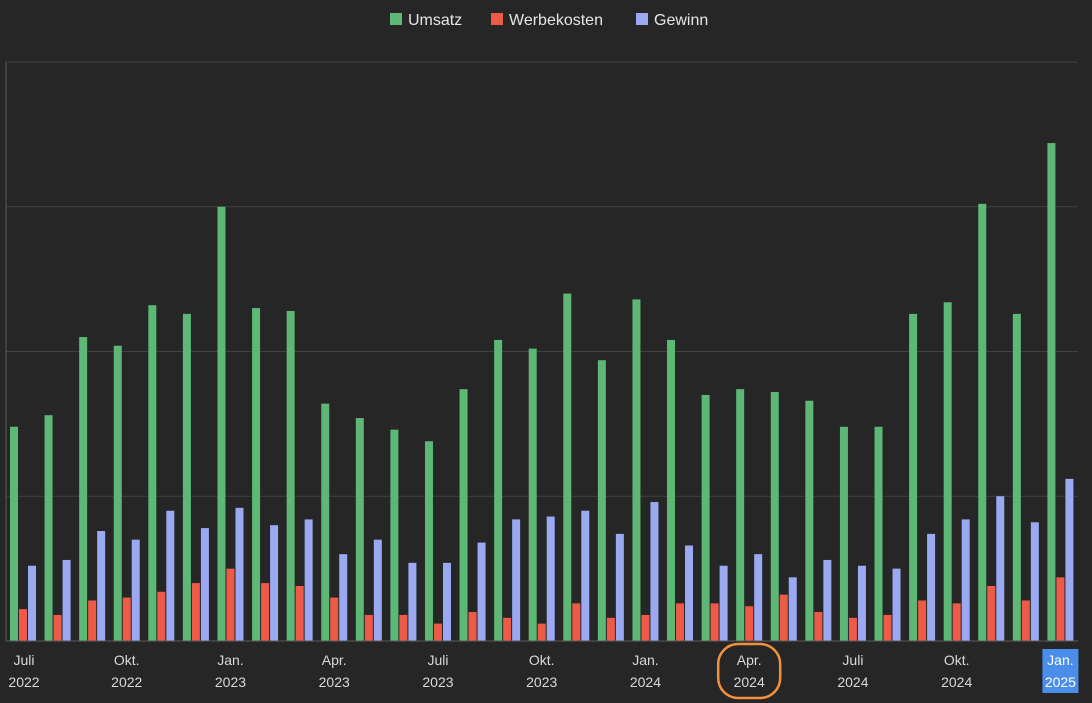 The image size is (1092, 703). I want to click on legend: Umsatz Werbekosten Gewinn, so click(549, 20).